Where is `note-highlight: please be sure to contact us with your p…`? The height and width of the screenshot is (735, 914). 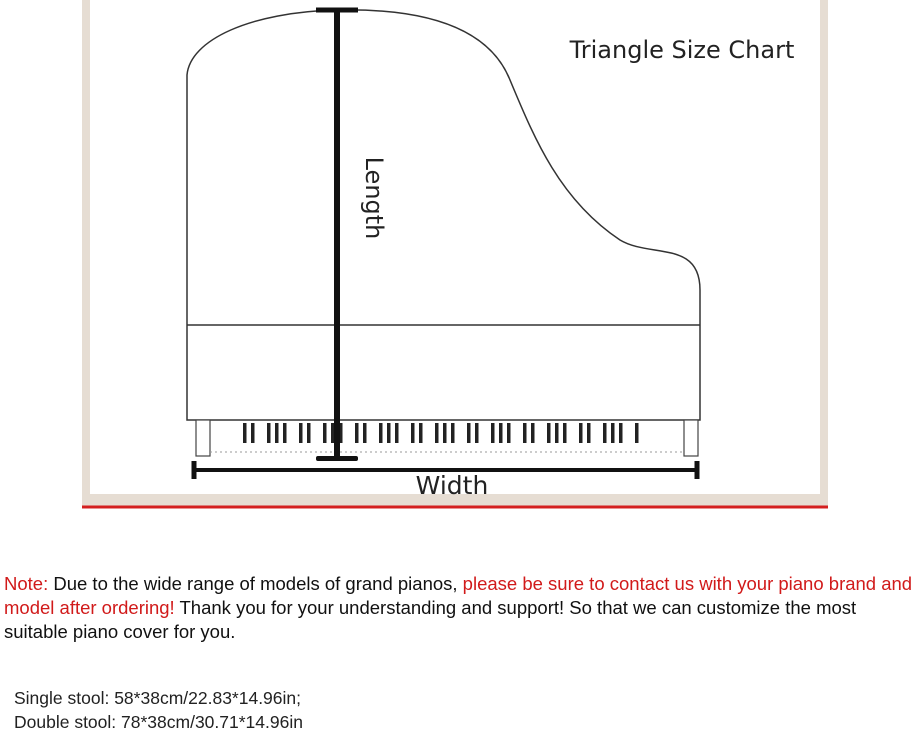 note-highlight: please be sure to contact us with your p… is located at coordinates (458, 595).